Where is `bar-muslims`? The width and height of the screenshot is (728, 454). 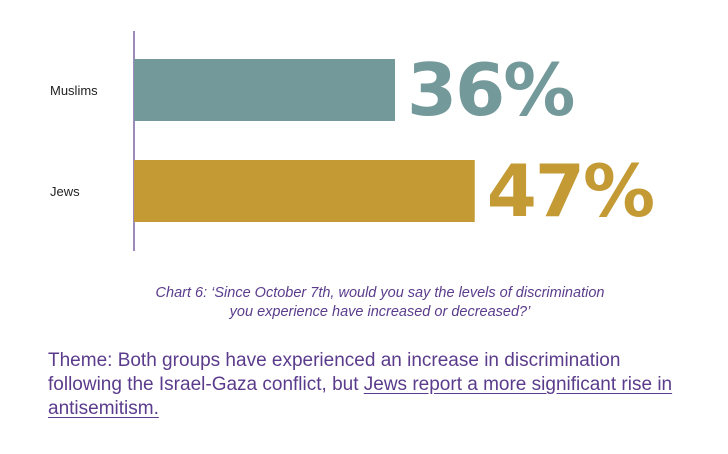 bar-muslims is located at coordinates (264, 90).